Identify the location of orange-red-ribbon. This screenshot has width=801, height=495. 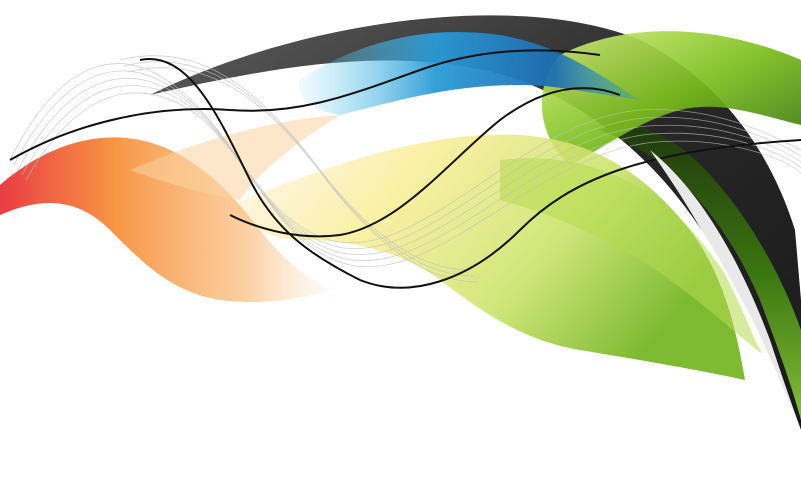
(165, 219).